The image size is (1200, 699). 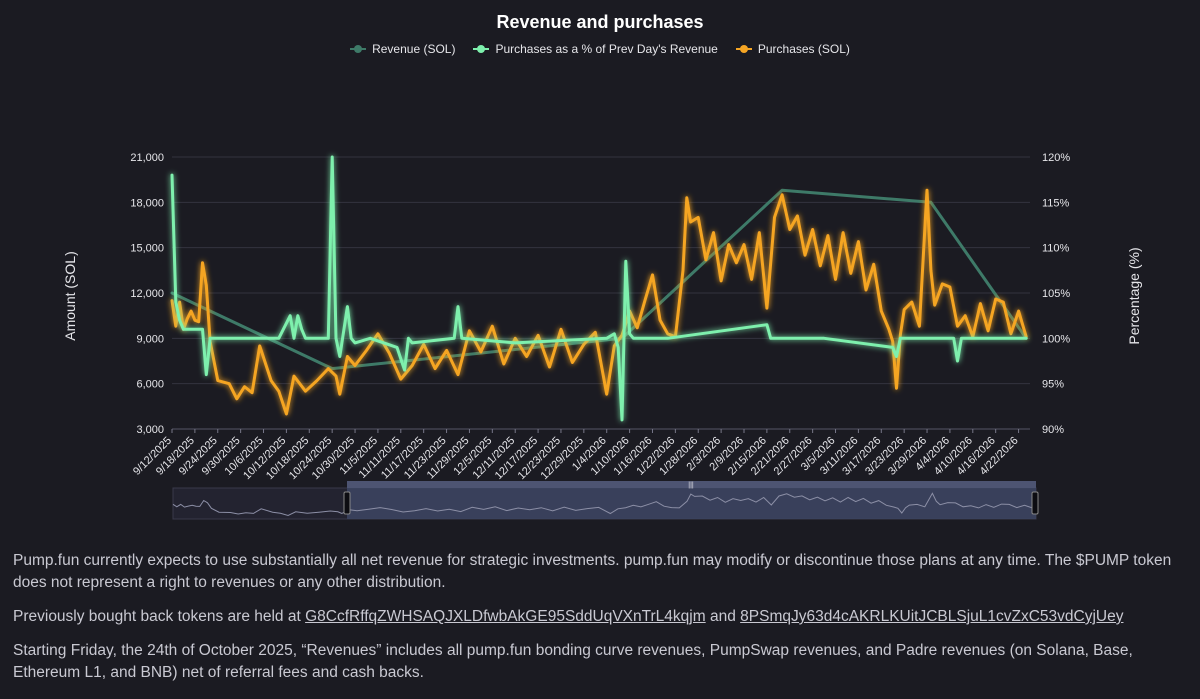 I want to click on navigator-top-bar, so click(x=691, y=484).